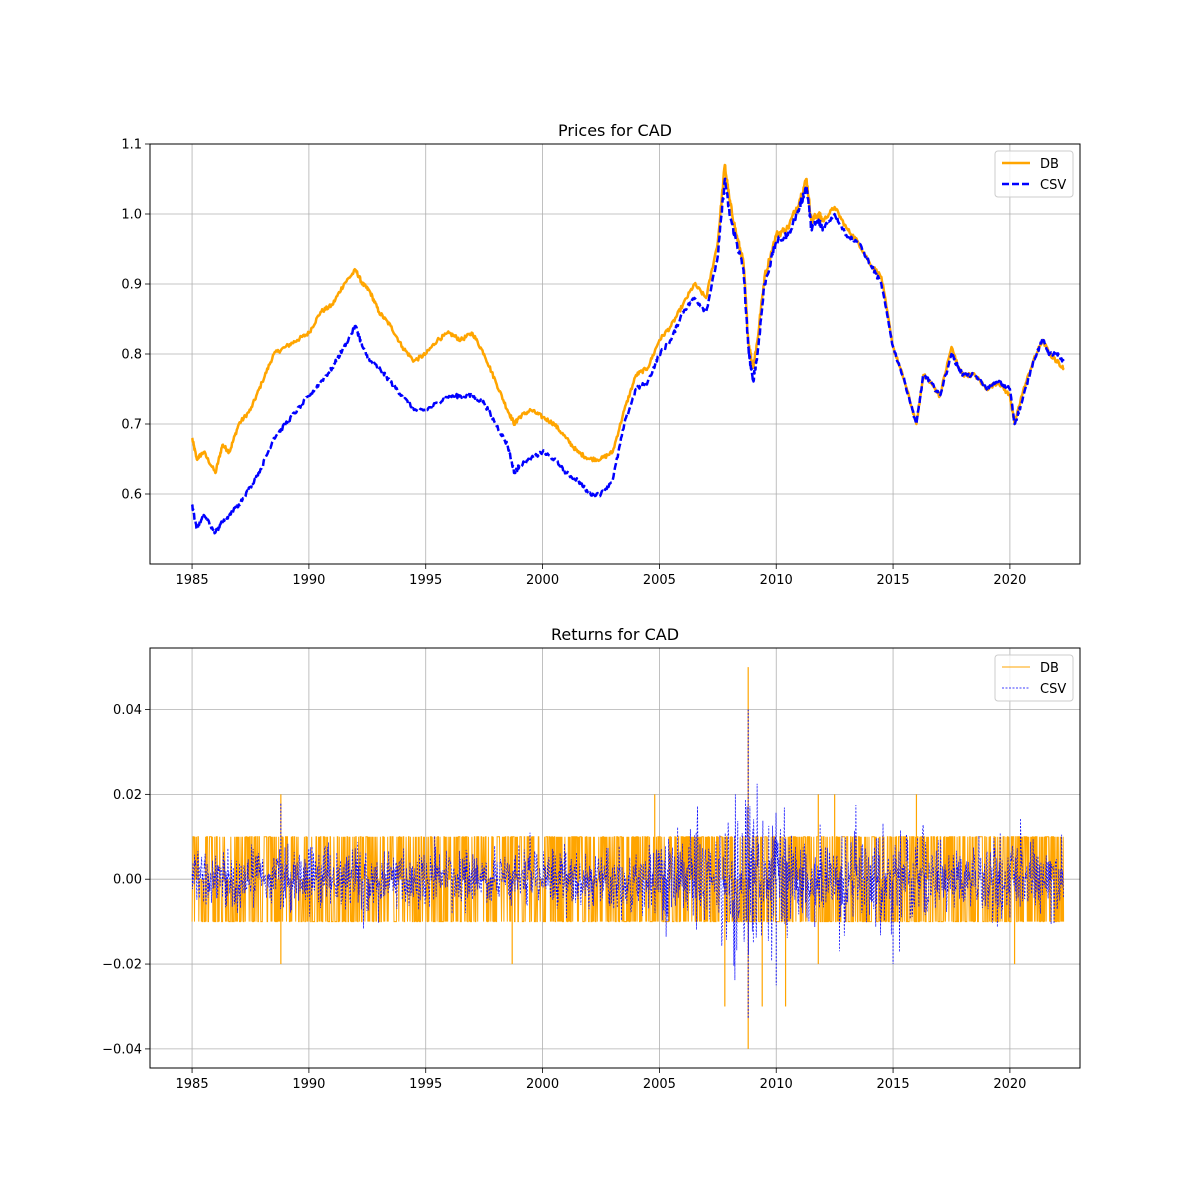 The height and width of the screenshot is (1200, 1200). I want to click on returns-x-tick-label: 2000, so click(542, 1084).